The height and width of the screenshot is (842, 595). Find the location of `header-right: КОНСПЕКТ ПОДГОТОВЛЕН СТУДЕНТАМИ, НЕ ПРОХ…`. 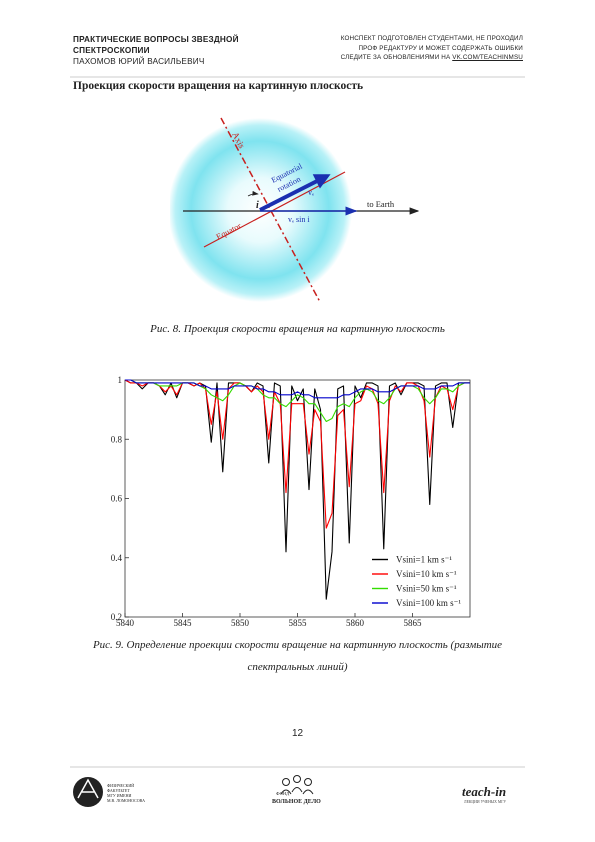

header-right: КОНСПЕКТ ПОДГОТОВЛЕН СТУДЕНТАМИ, НЕ ПРОХ… is located at coordinates (432, 48).